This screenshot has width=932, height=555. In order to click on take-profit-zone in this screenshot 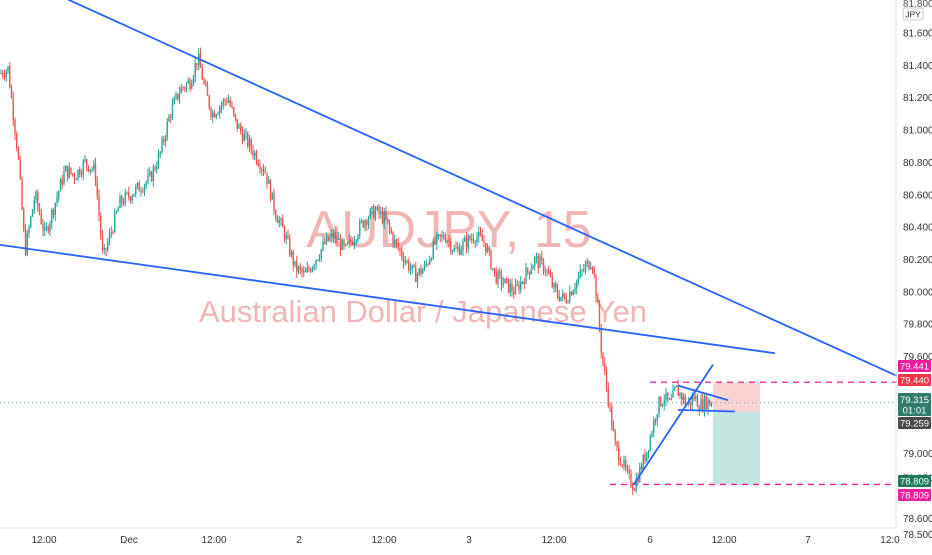, I will do `click(736, 448)`.